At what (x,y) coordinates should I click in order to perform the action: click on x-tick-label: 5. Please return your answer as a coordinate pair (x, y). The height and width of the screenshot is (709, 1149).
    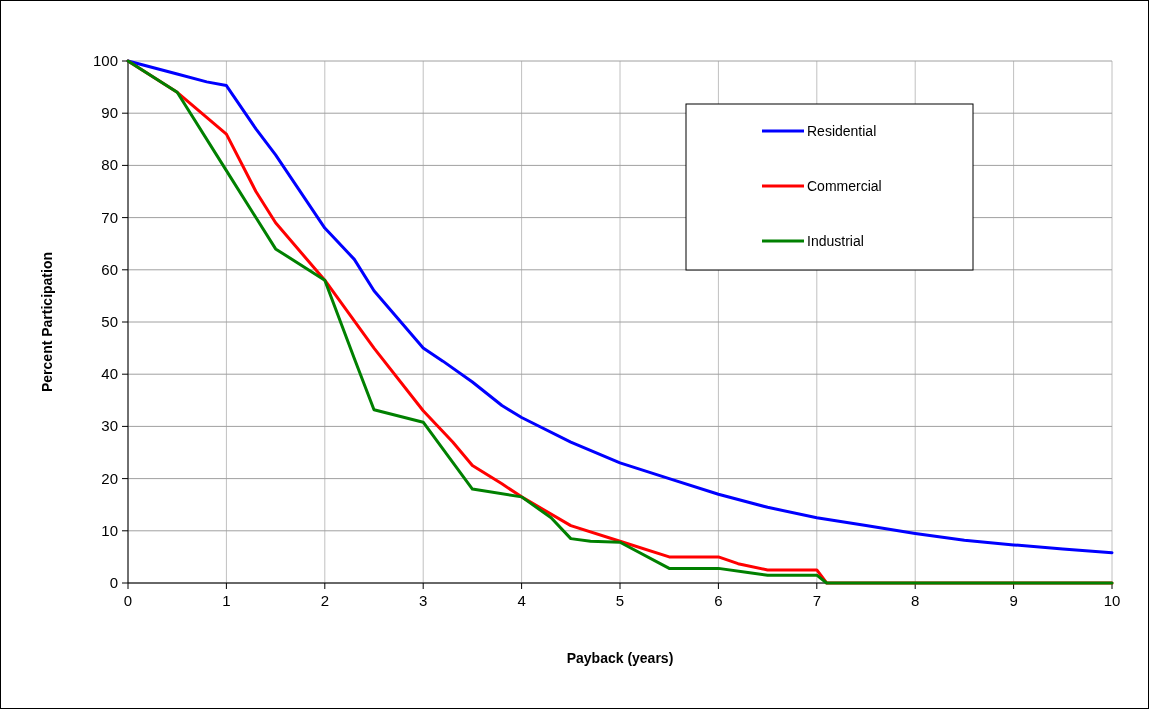
    Looking at the image, I should click on (620, 600).